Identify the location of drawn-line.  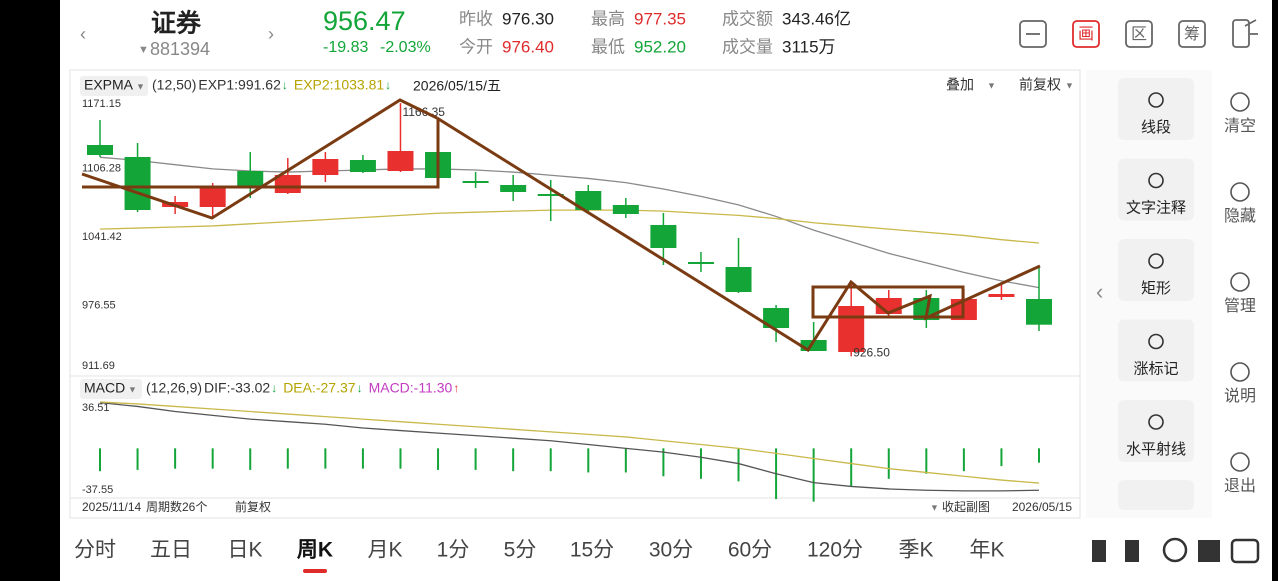
(261, 153).